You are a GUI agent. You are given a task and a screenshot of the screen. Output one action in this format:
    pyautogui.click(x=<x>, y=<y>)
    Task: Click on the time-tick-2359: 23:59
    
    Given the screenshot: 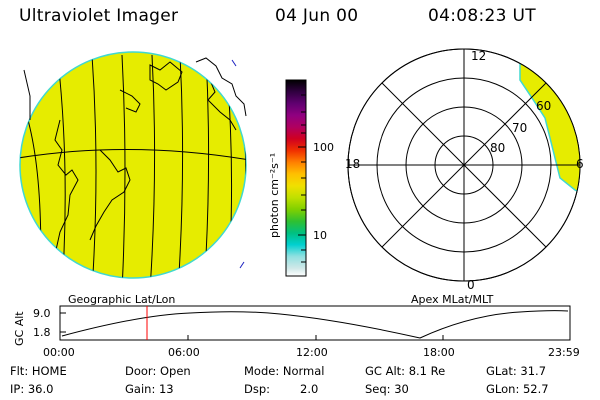 What is the action you would take?
    pyautogui.click(x=564, y=352)
    